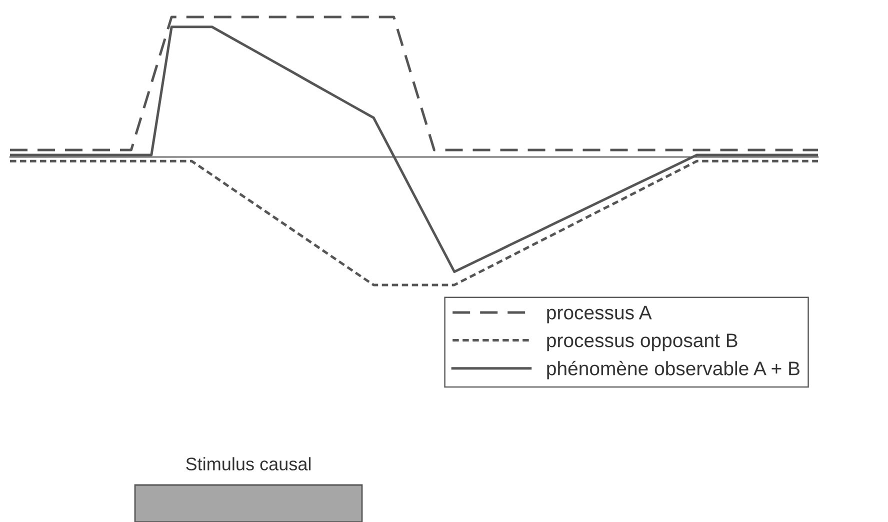  What do you see at coordinates (642, 343) in the screenshot?
I see `legend-label: processus opposant B` at bounding box center [642, 343].